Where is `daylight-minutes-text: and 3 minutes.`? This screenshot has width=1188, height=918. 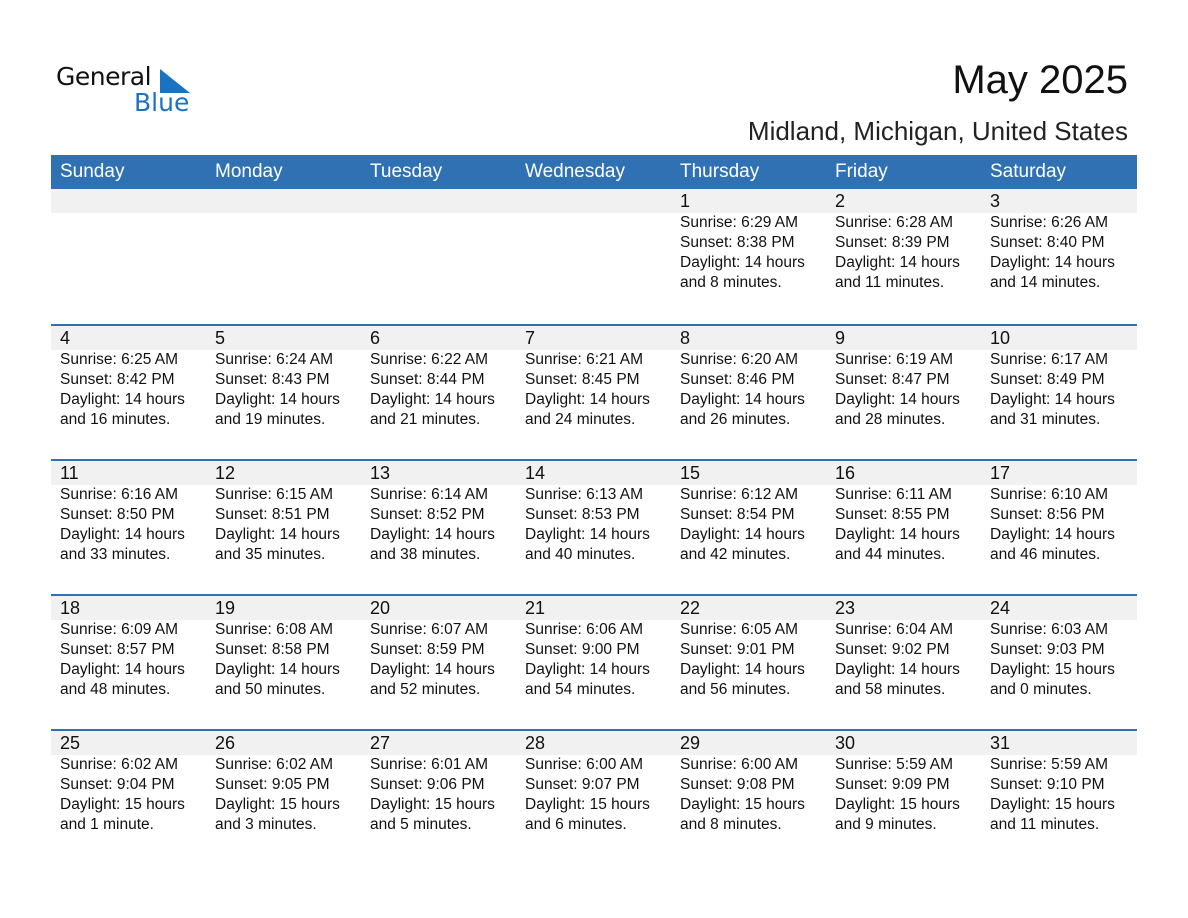
daylight-minutes-text: and 3 minutes. is located at coordinates (266, 824).